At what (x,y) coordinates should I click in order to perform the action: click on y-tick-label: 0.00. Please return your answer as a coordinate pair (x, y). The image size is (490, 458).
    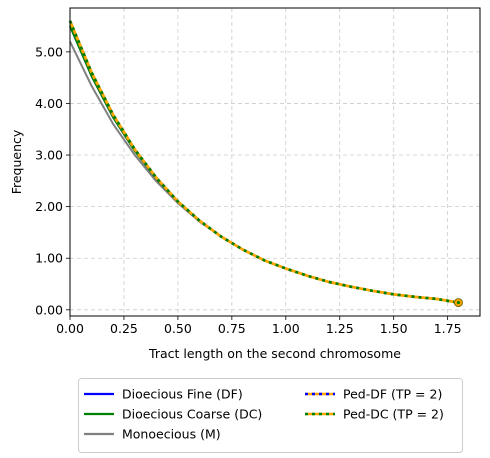
    Looking at the image, I should click on (49, 309).